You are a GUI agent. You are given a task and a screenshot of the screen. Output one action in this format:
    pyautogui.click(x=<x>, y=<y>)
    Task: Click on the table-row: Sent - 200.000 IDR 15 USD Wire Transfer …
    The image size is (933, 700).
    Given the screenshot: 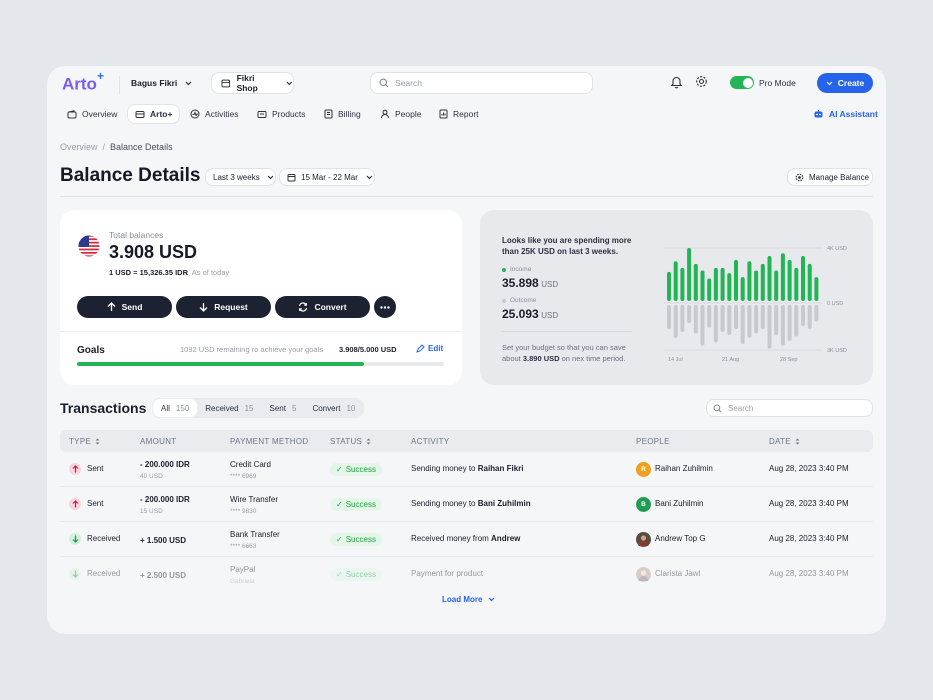 What is the action you would take?
    pyautogui.click(x=466, y=504)
    